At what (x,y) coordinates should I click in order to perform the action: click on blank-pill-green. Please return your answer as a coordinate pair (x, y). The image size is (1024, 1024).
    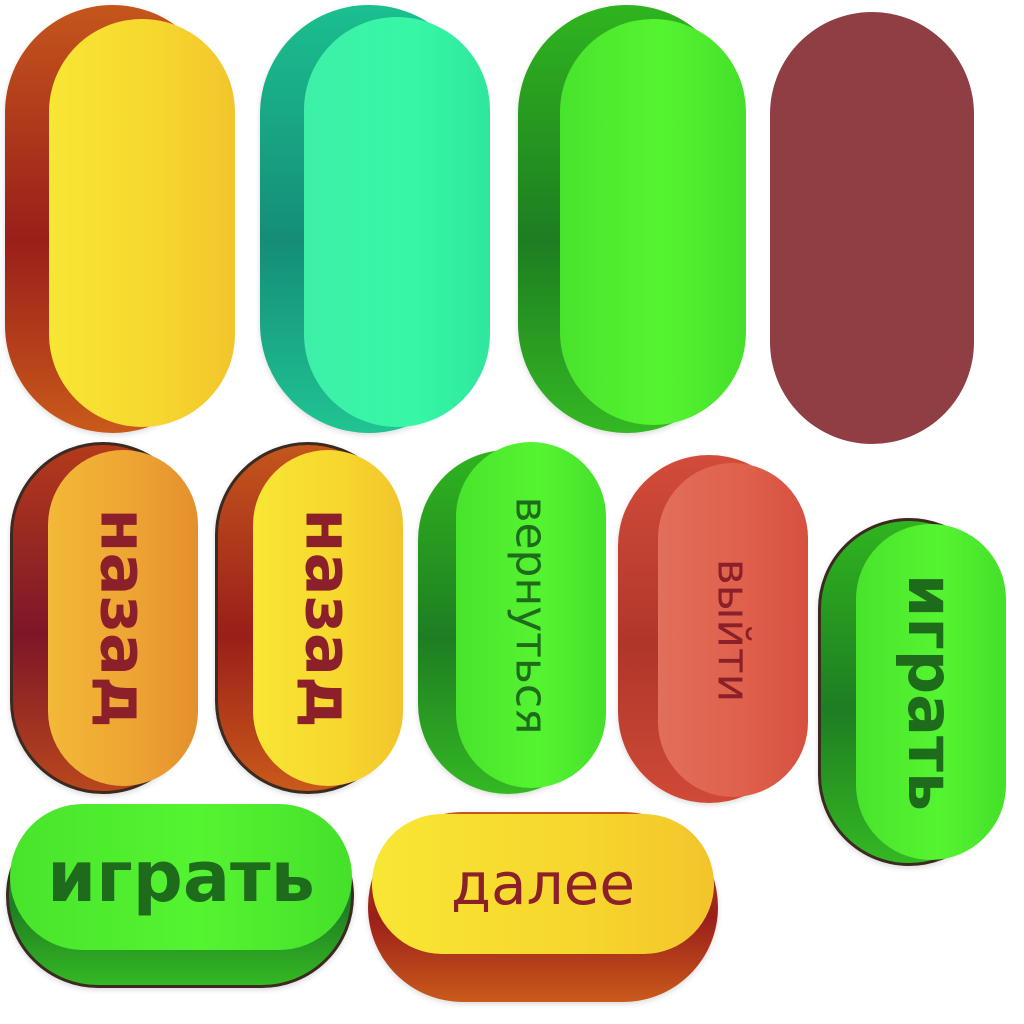
    Looking at the image, I should click on (633, 220).